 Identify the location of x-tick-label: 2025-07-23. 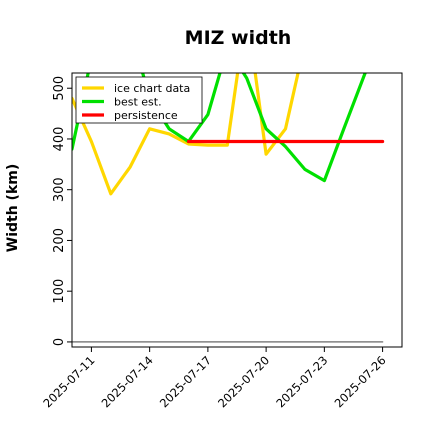
(301, 381).